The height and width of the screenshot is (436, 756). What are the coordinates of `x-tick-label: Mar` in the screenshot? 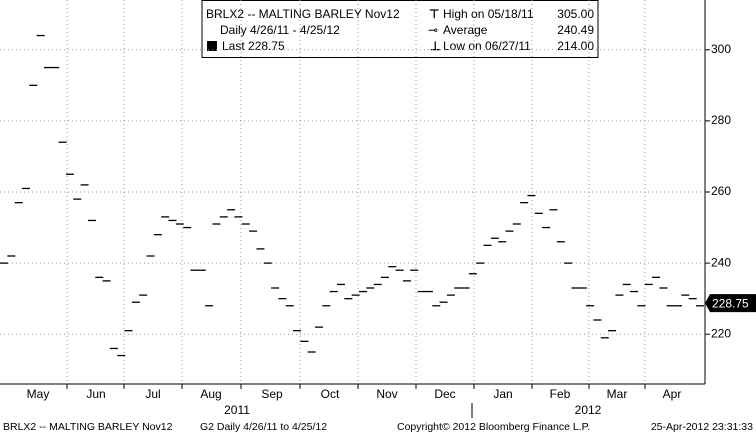 It's located at (617, 394).